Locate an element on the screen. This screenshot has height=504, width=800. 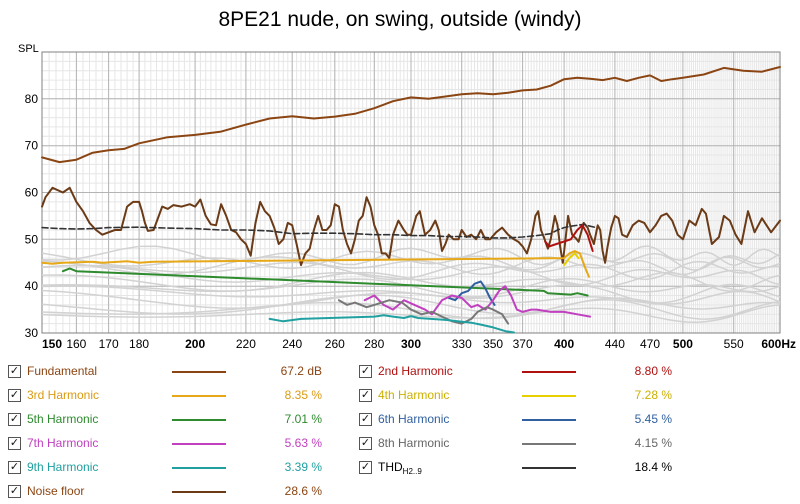
legend-label: 2nd Harmonic is located at coordinates (415, 371).